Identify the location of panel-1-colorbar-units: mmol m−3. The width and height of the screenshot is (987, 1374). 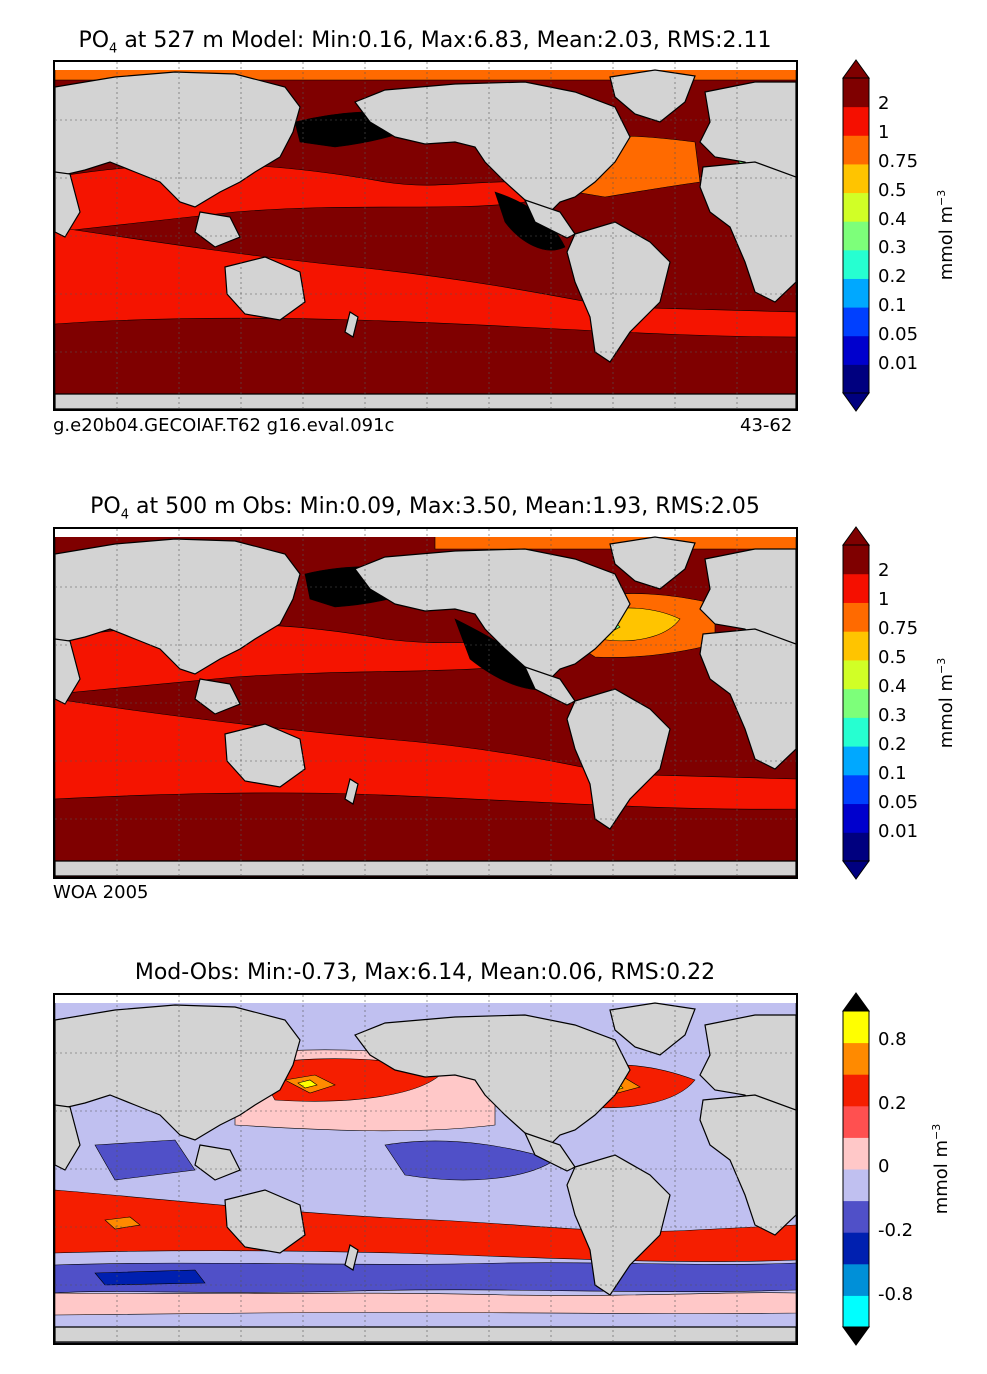
(946, 235).